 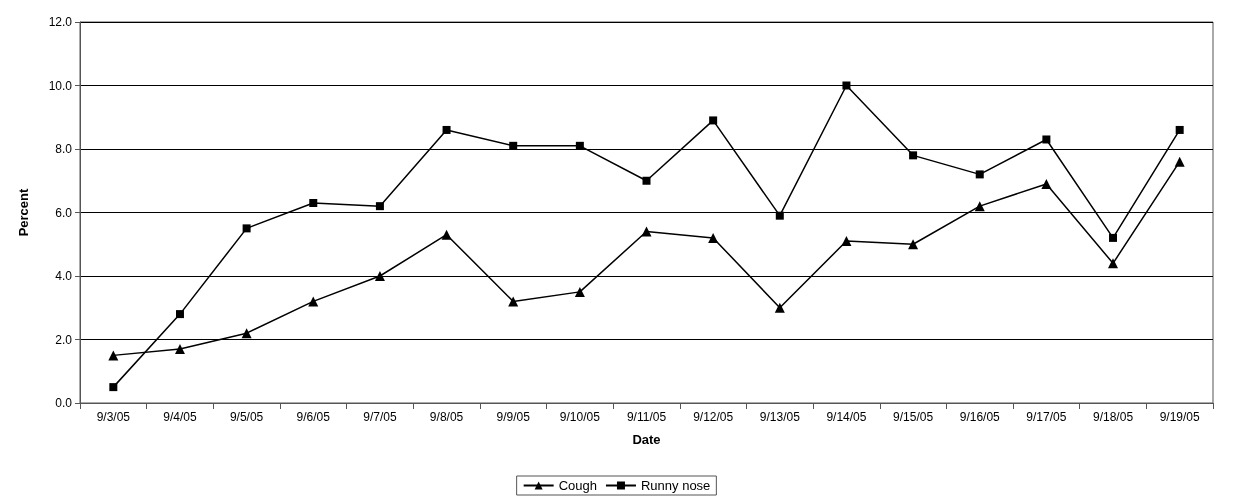 I want to click on x-axis-title: Date, so click(x=646, y=439).